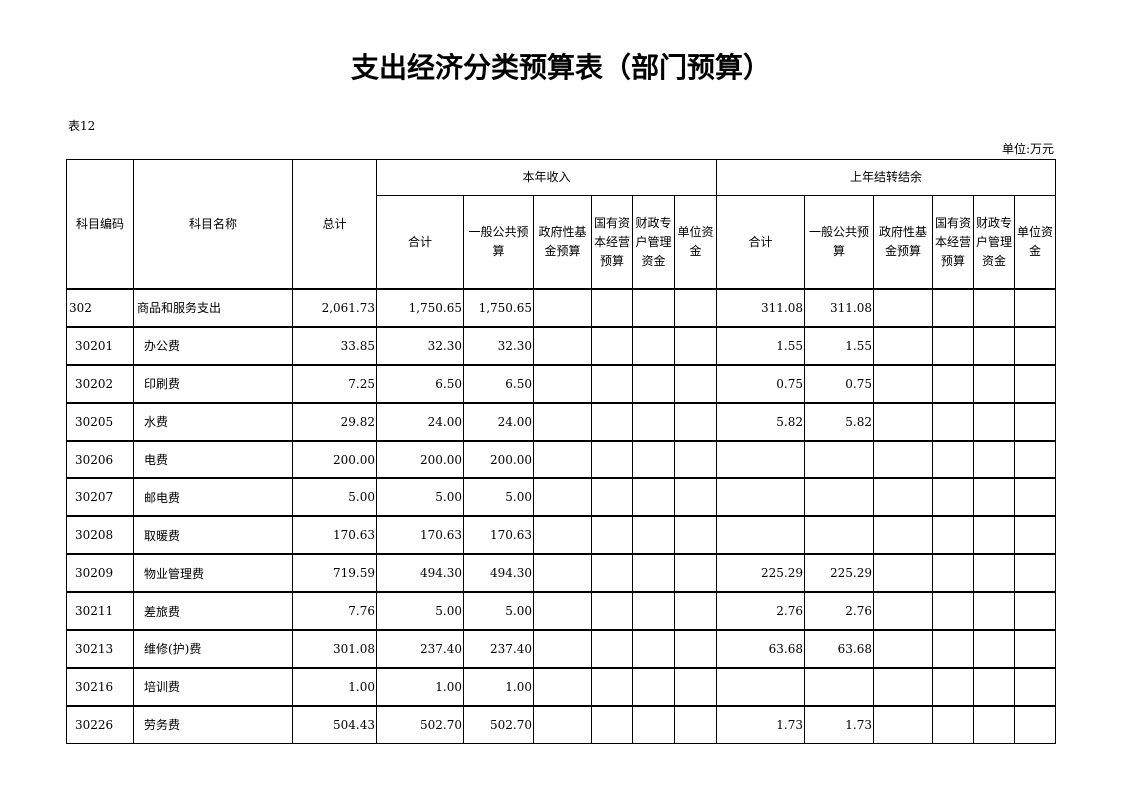  Describe the element at coordinates (420, 649) in the screenshot. I see `cell-current-0: 237.40` at that location.